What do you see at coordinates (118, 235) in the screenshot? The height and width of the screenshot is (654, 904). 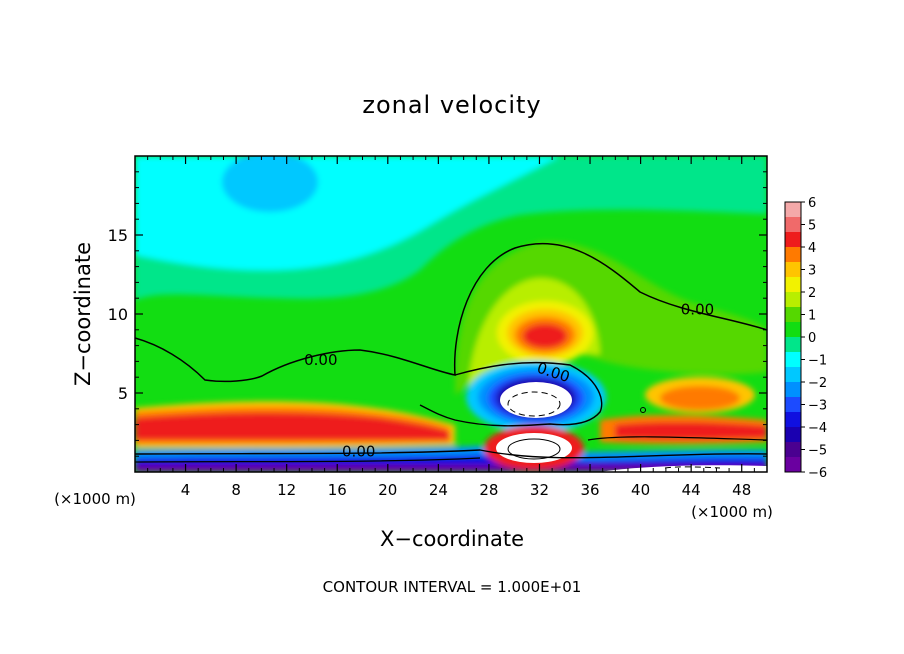 I see `y-tick-label: 15` at bounding box center [118, 235].